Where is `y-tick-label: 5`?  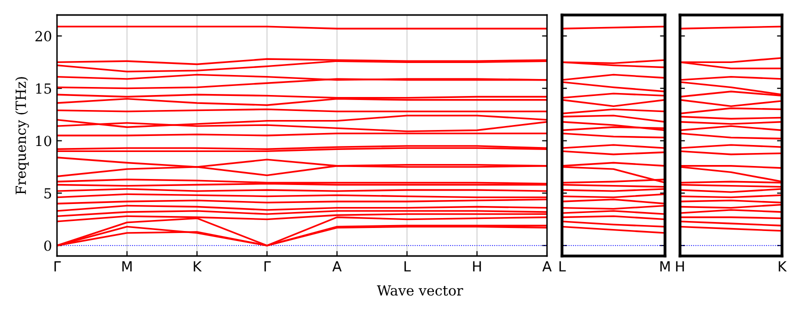 y-tick-label: 5 is located at coordinates (48, 193).